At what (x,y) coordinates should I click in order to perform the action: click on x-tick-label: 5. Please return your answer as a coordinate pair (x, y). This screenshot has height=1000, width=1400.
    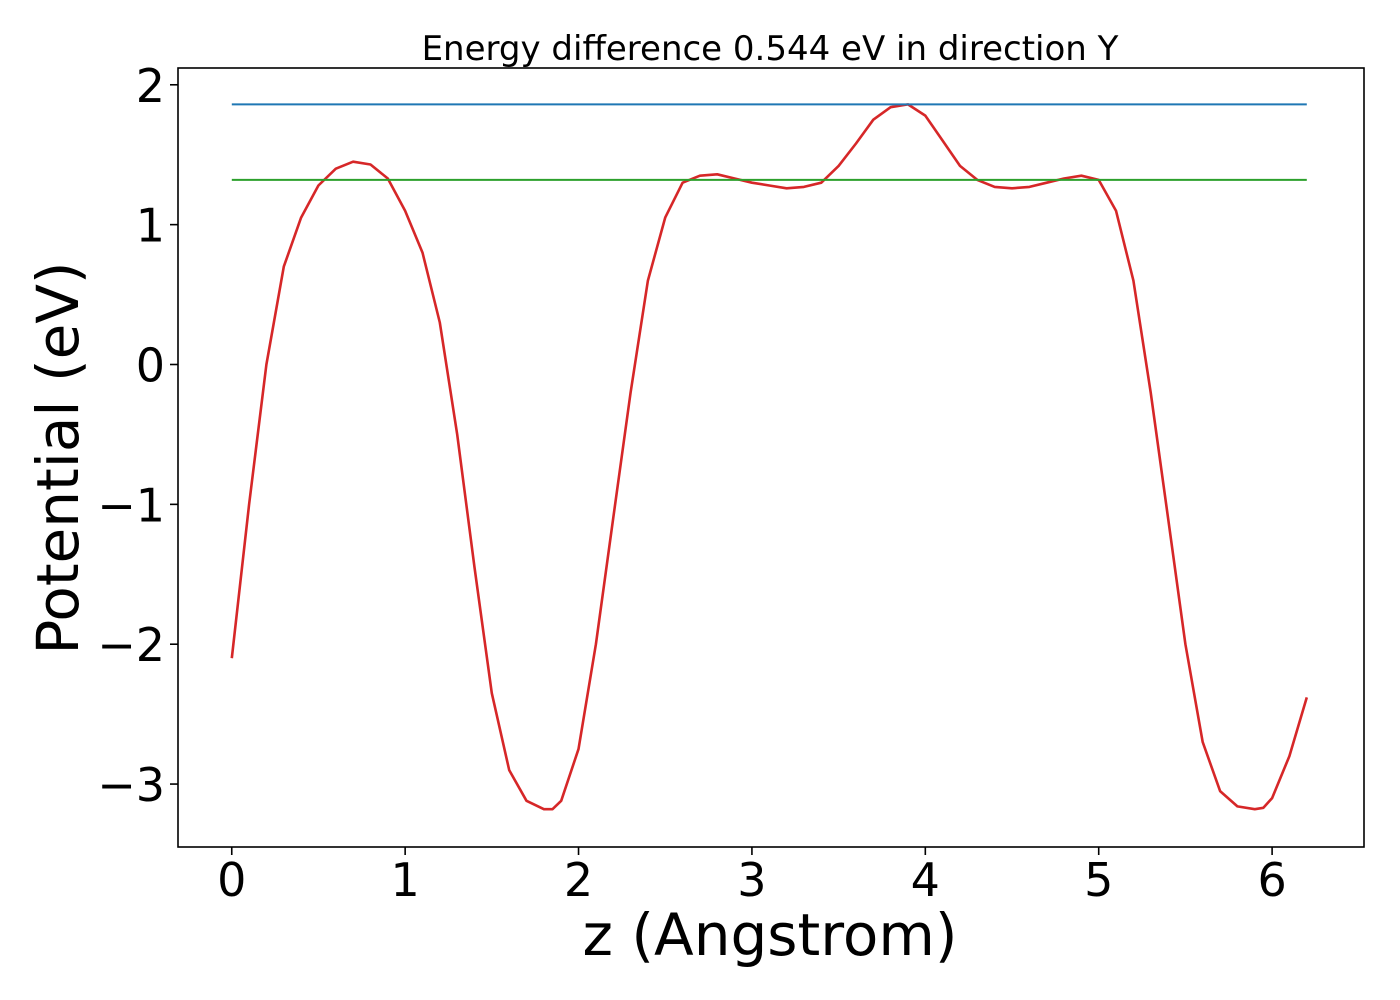
    Looking at the image, I should click on (1098, 880).